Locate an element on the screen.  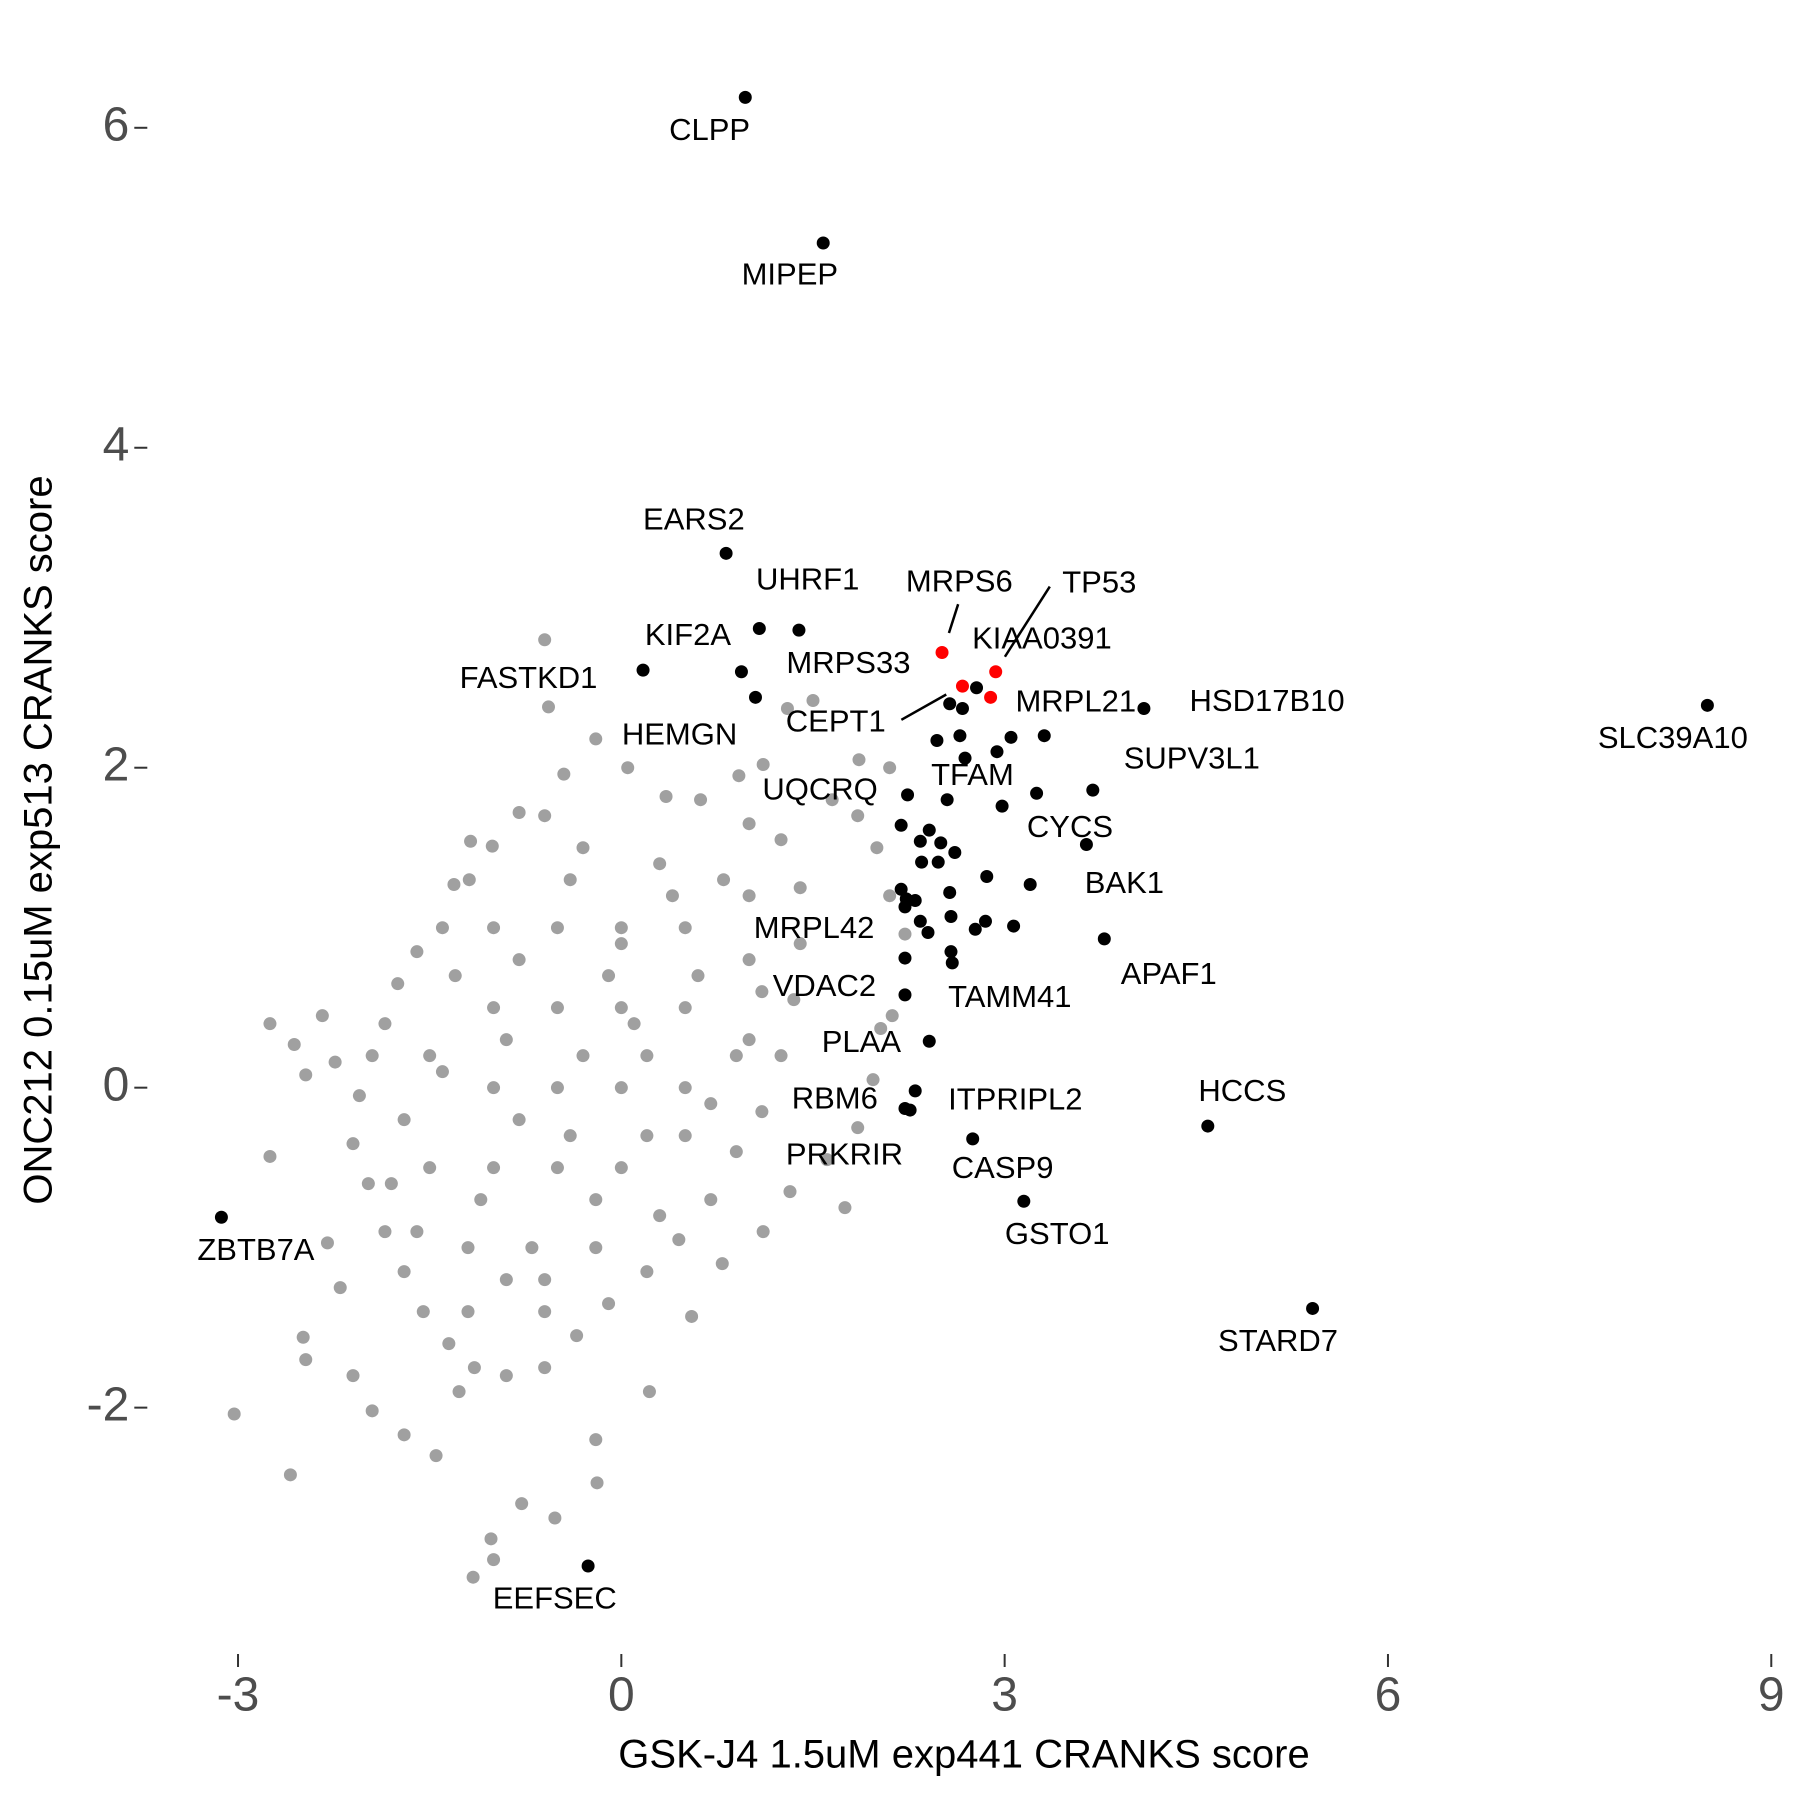
point-label: GSTO1 is located at coordinates (1057, 1233).